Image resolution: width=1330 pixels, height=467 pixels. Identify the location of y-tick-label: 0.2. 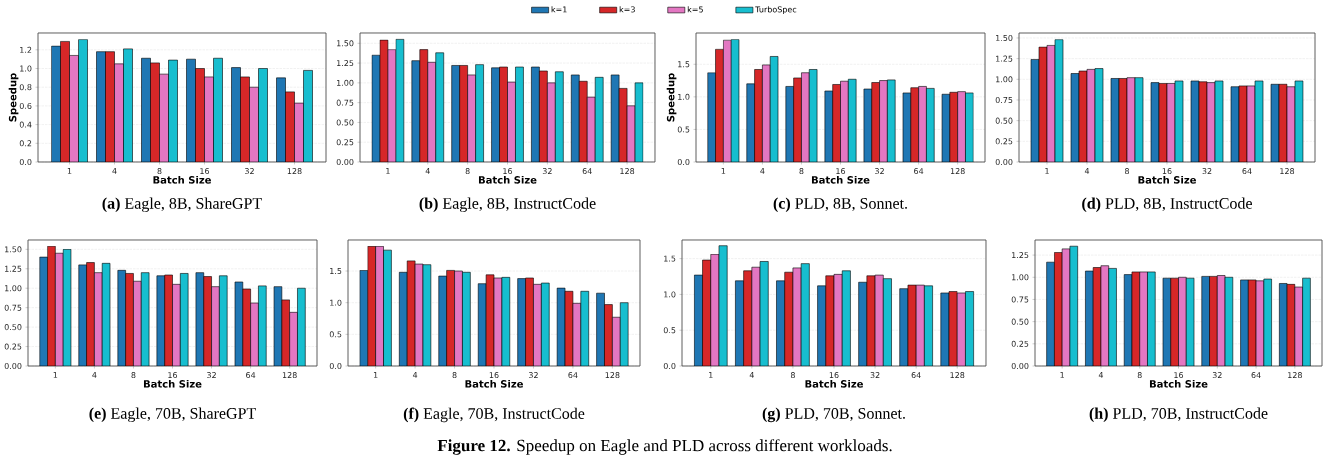
(25, 143).